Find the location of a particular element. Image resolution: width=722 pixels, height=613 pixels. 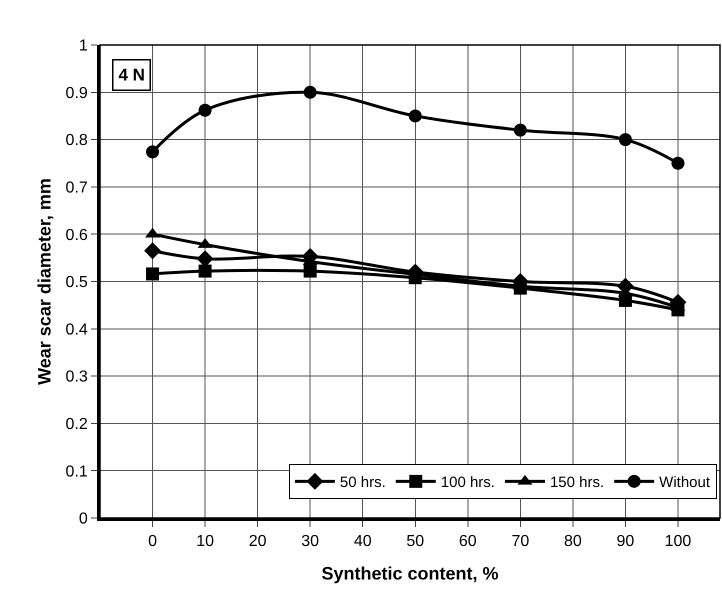

y-tick-label: 1 is located at coordinates (83, 46).